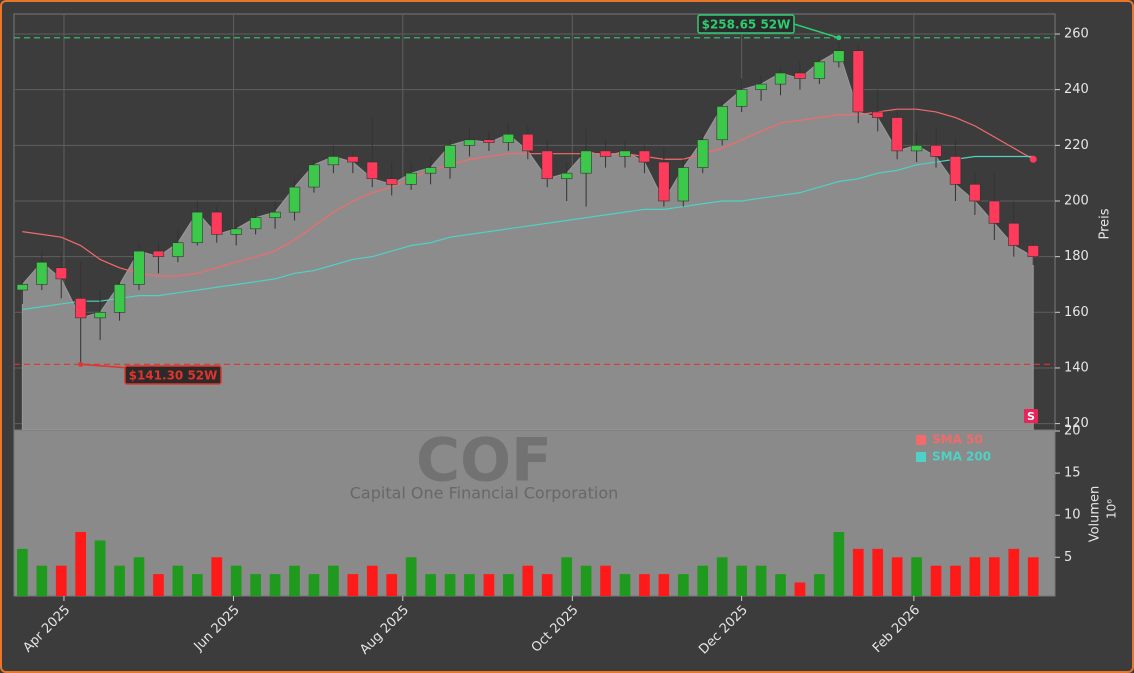 This screenshot has width=1134, height=673. Describe the element at coordinates (1076, 145) in the screenshot. I see `y-tick-label: 220` at that location.